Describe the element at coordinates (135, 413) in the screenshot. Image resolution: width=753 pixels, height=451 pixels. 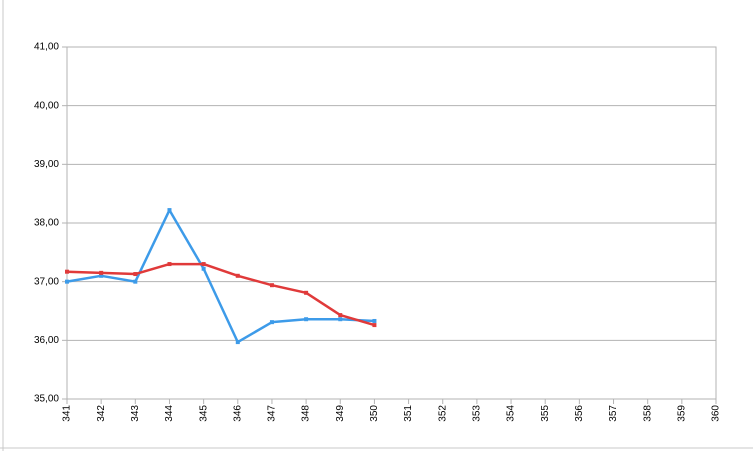
I see `x-tick-label: 343` at that location.